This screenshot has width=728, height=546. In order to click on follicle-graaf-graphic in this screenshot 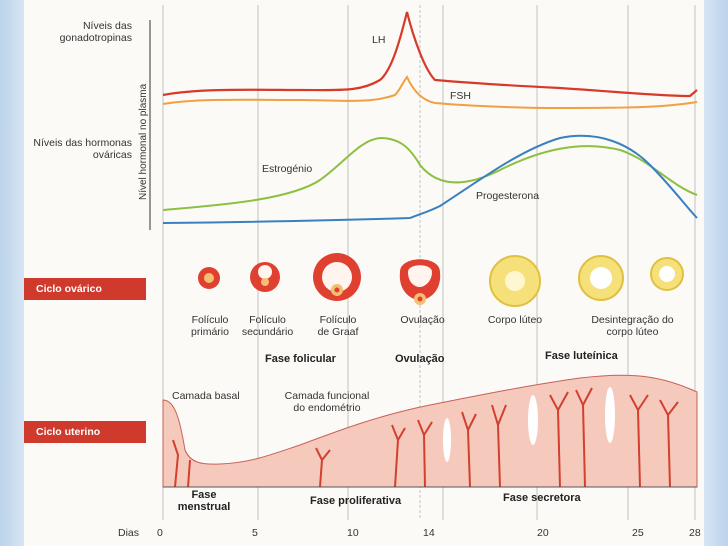, I will do `click(337, 277)`.